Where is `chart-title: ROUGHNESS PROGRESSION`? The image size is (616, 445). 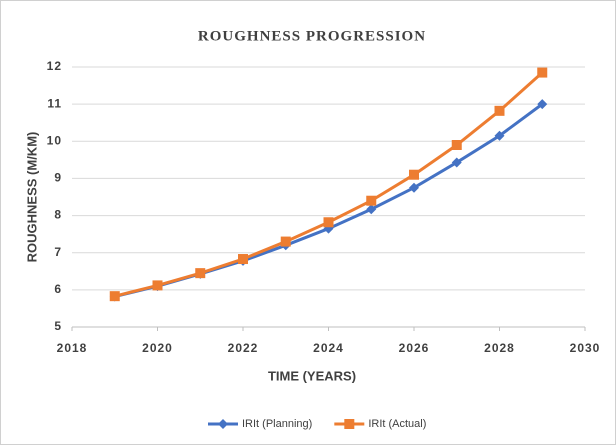
chart-title: ROUGHNESS PROGRESSION is located at coordinates (312, 36).